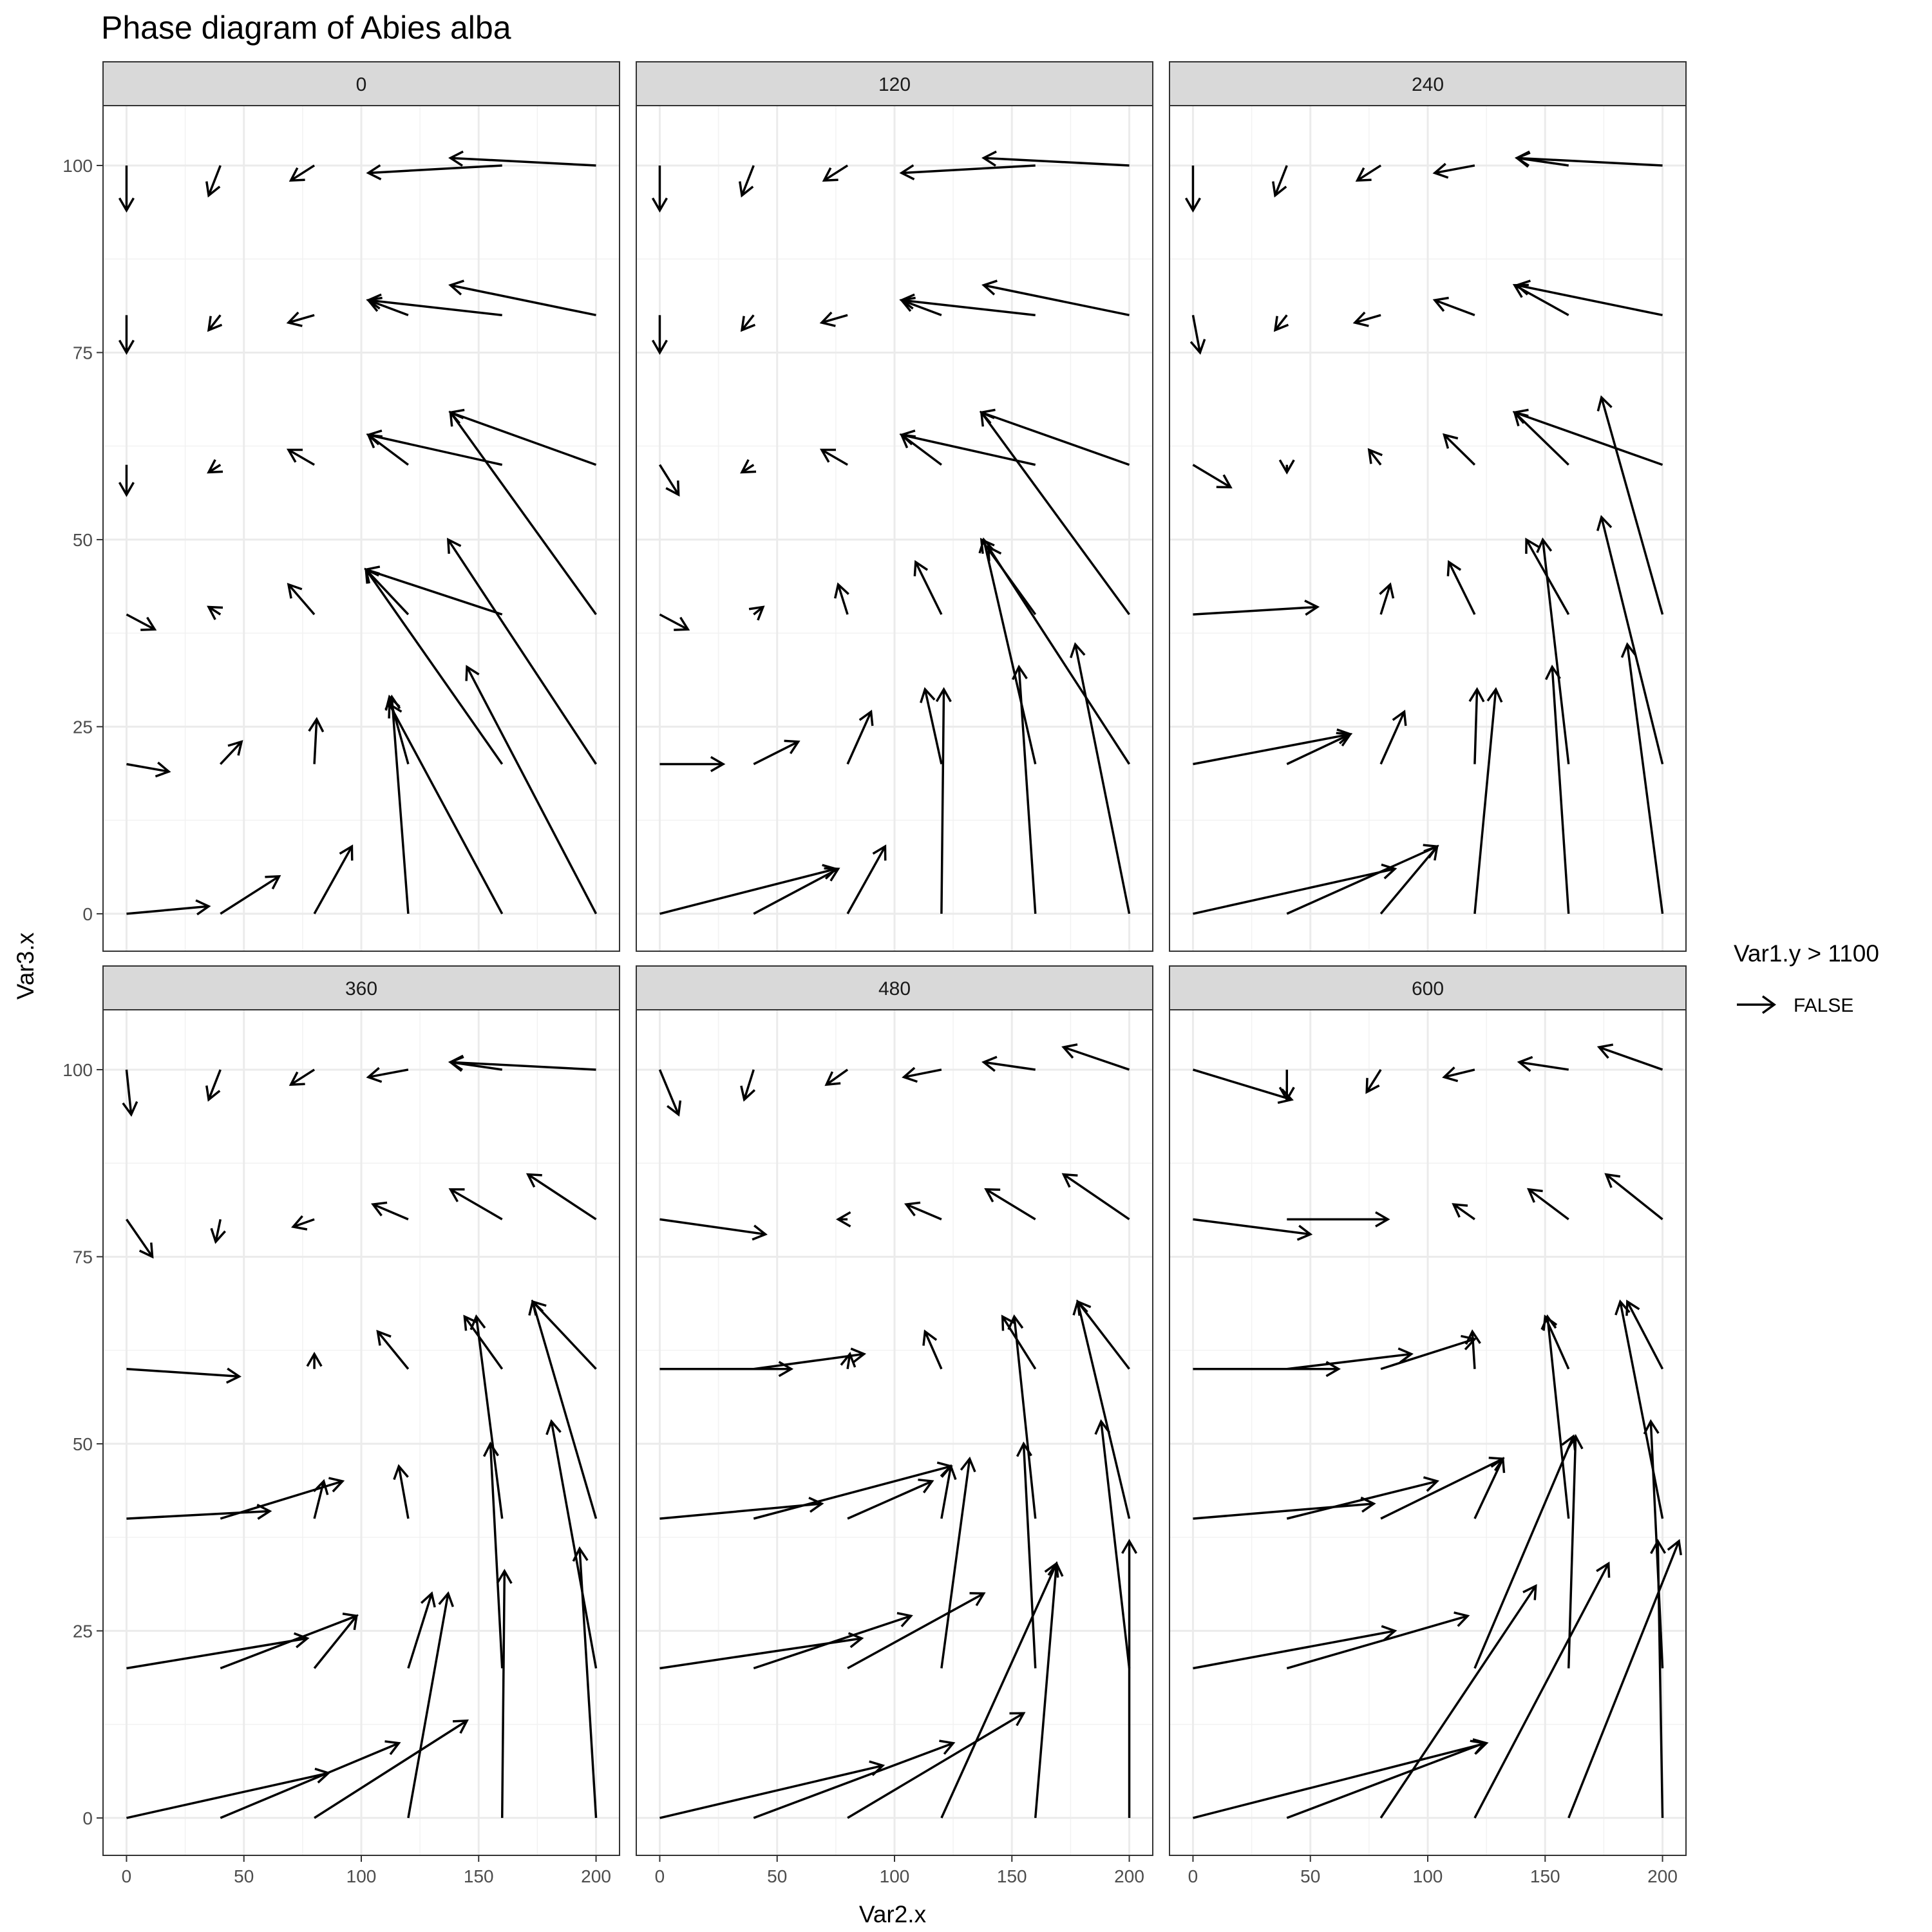 The image size is (1932, 1932). Describe the element at coordinates (362, 1432) in the screenshot. I see `gridlines` at that location.